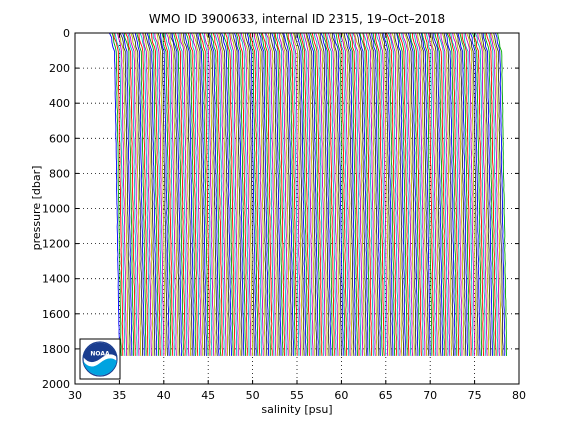  I want to click on noaa-logo: NOAA, so click(100, 359).